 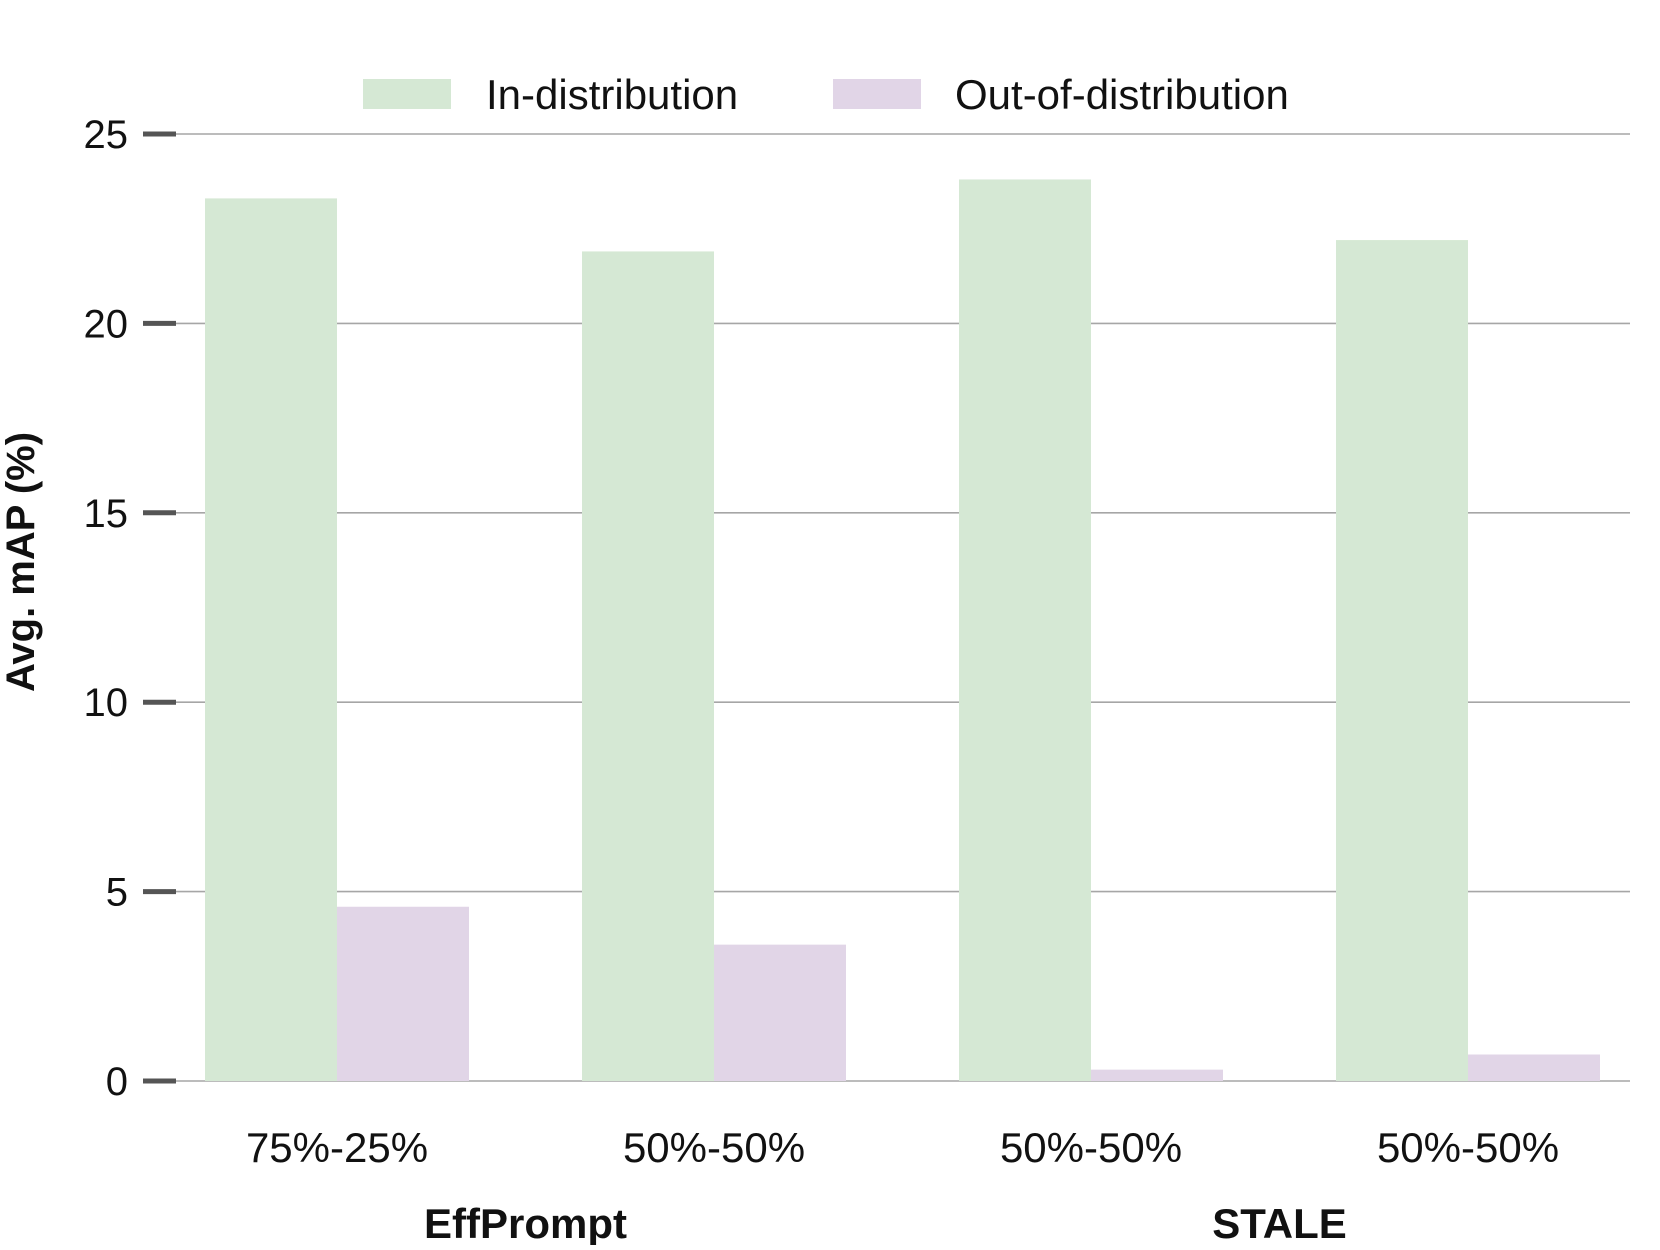 I want to click on x-tick-label: 75%-25%, so click(x=337, y=1147).